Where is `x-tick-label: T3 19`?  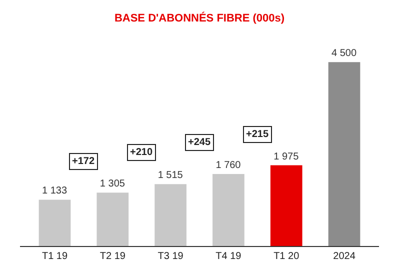
x-tick-label: T3 19 is located at coordinates (171, 256).